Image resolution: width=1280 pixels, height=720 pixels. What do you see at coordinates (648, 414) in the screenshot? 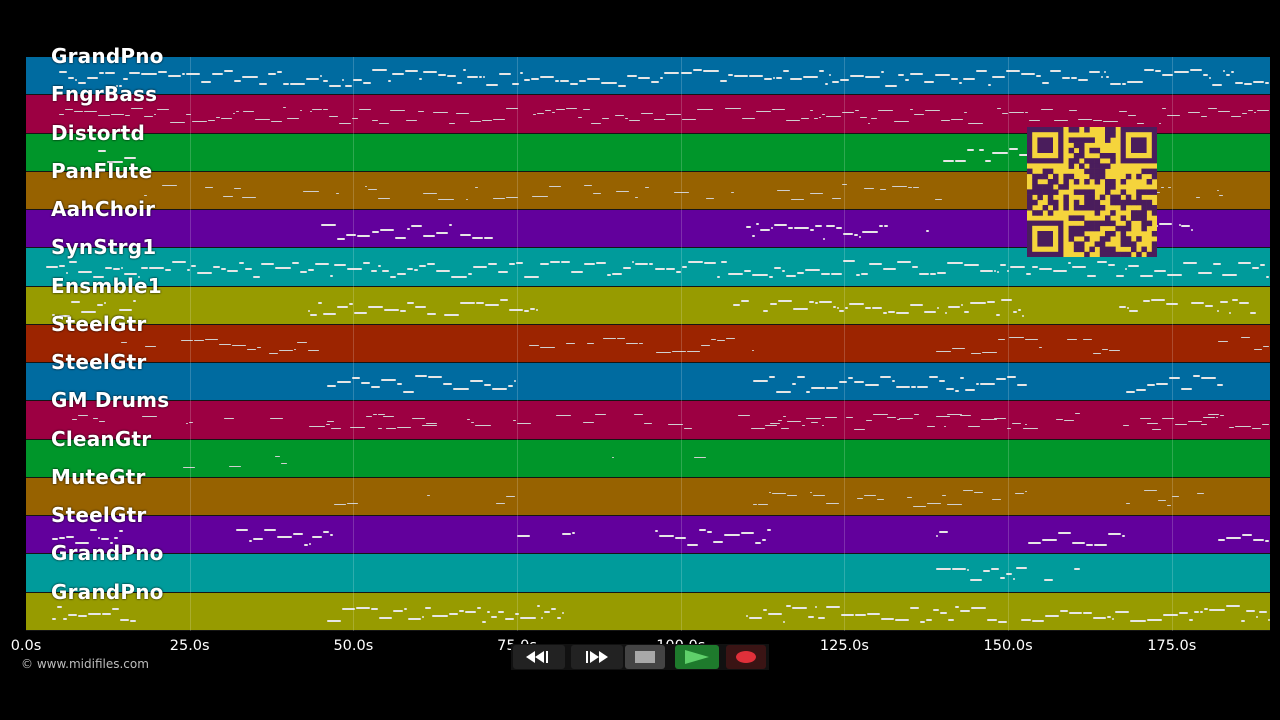
I see `track-row: GM Drums` at bounding box center [648, 414].